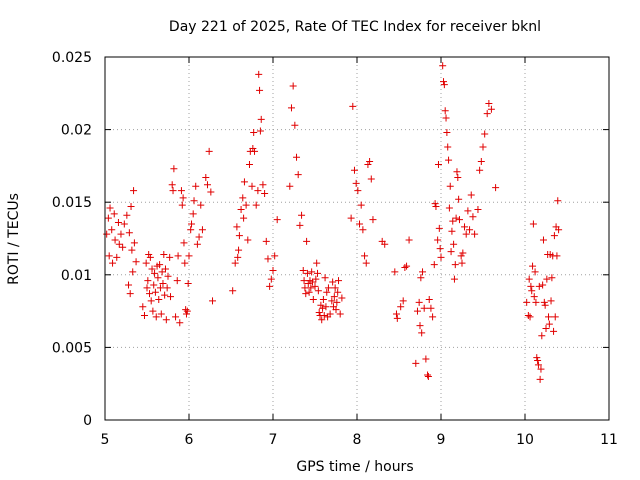 This screenshot has width=640, height=480. I want to click on x-axis-label: GPS time / hours, so click(354, 467).